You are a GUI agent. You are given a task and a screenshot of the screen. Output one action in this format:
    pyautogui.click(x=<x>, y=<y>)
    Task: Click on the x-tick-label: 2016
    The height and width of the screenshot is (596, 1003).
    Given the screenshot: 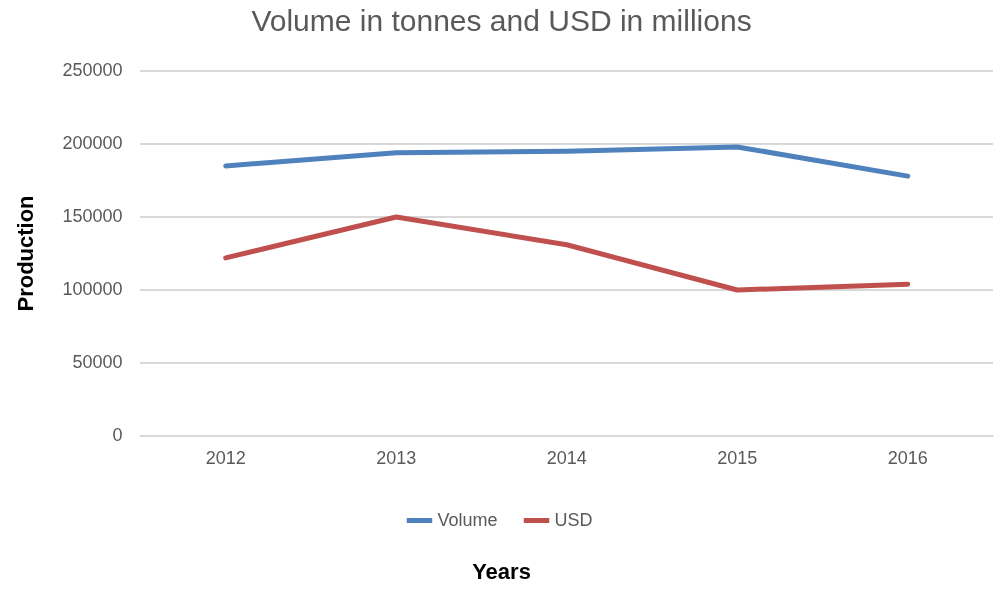 What is the action you would take?
    pyautogui.click(x=907, y=457)
    